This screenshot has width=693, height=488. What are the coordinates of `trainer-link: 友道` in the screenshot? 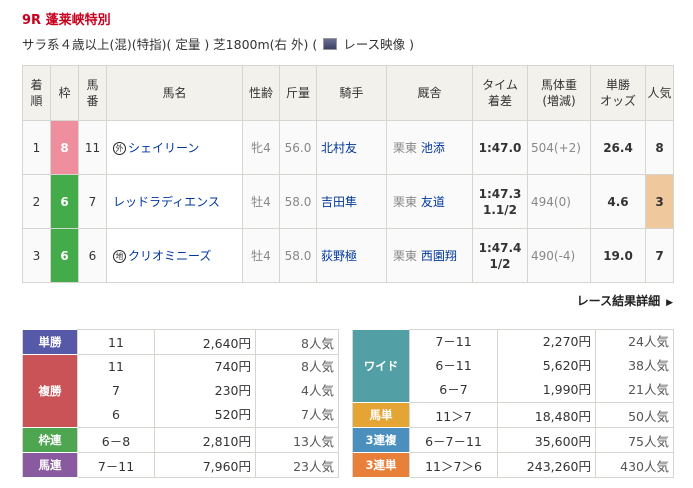 It's located at (432, 202).